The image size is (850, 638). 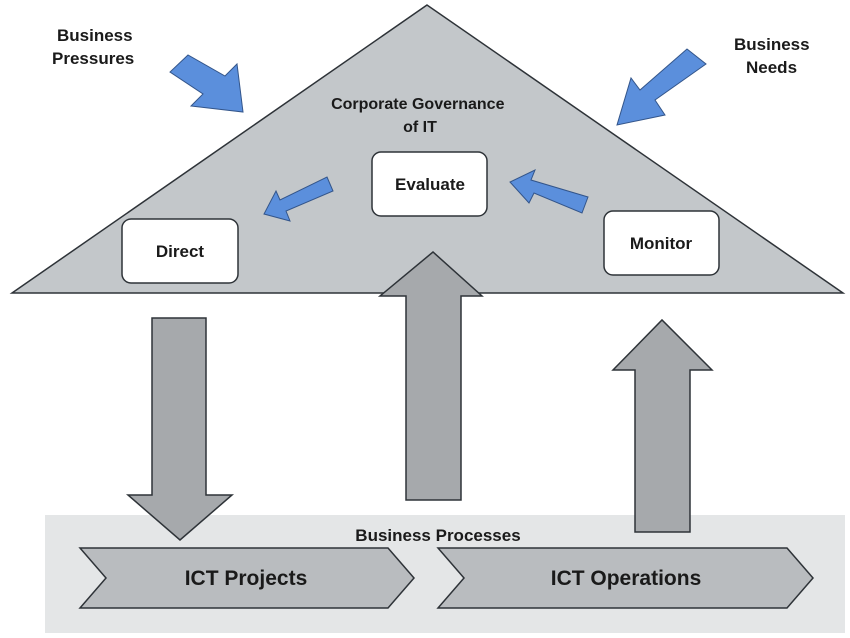 What do you see at coordinates (420, 116) in the screenshot?
I see `governance-title: Corporate Governance of IT` at bounding box center [420, 116].